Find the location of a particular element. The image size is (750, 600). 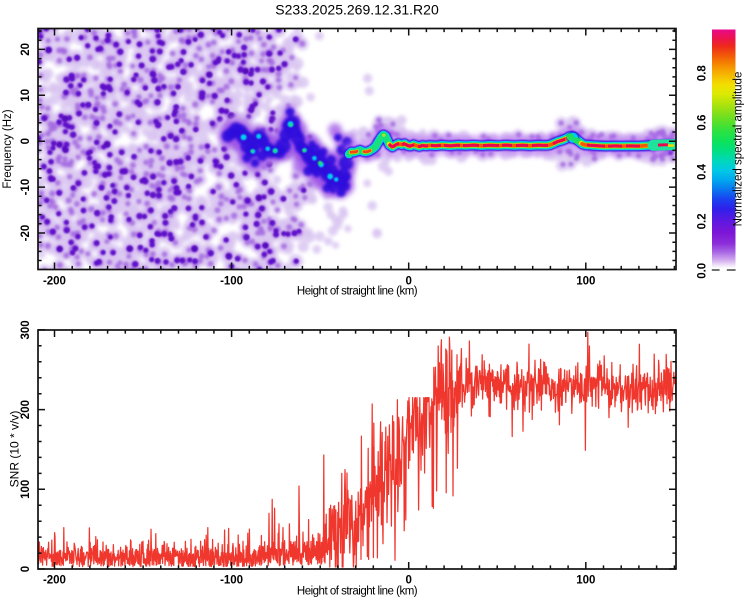

svg-text: 200 is located at coordinates (26, 409).